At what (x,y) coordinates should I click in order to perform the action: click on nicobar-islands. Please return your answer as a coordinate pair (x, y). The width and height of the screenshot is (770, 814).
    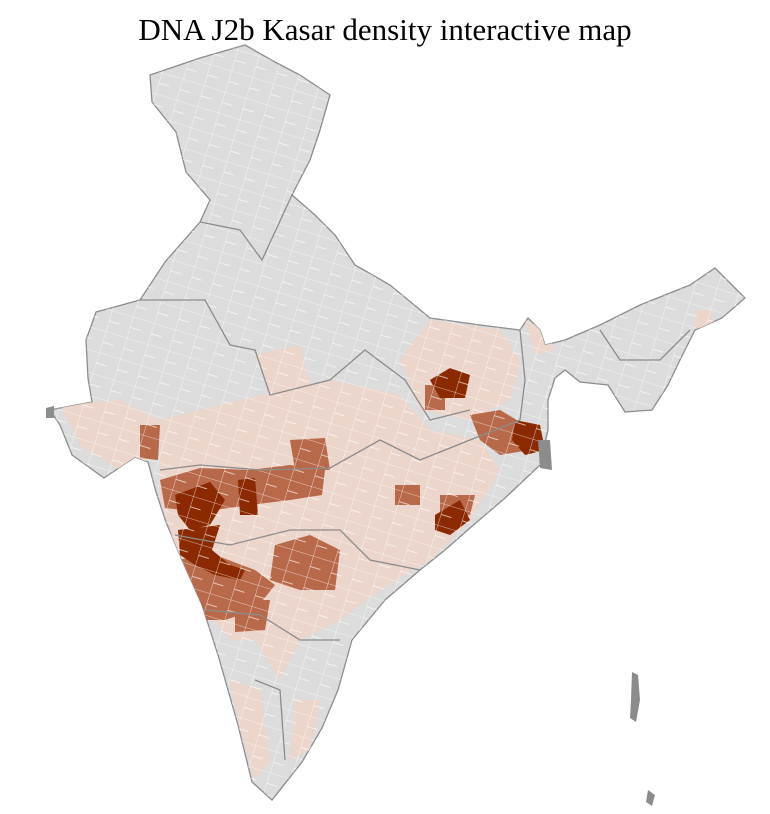
    Looking at the image, I should click on (650, 798).